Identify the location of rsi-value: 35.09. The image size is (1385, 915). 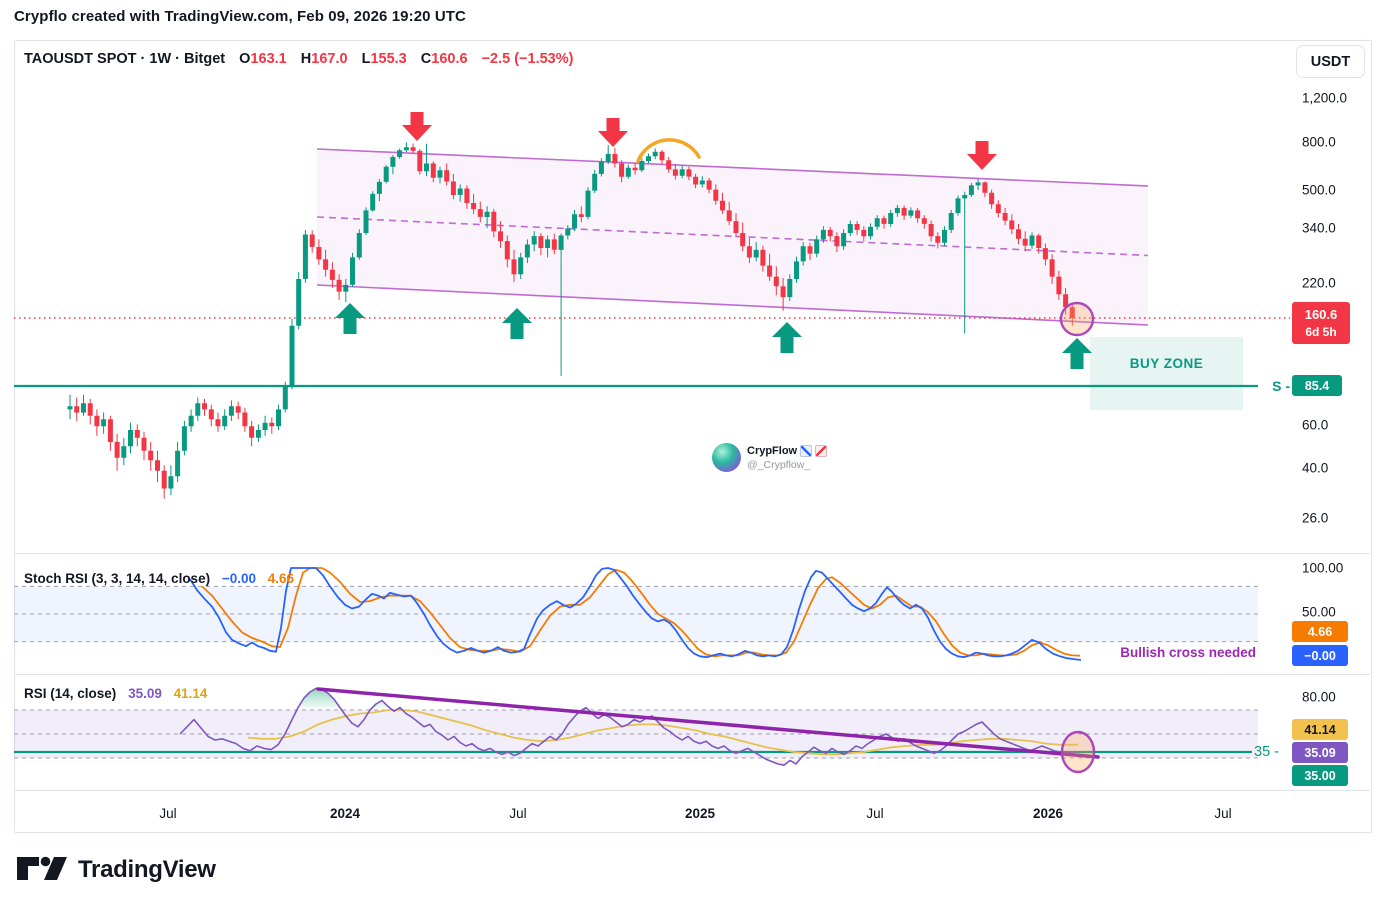
(145, 693).